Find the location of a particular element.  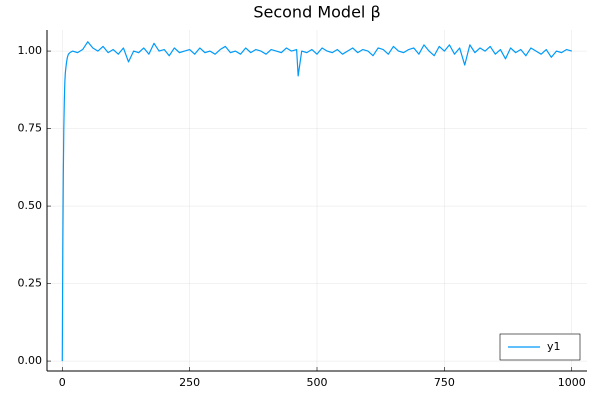

x-tick-label: 0 is located at coordinates (62, 382).